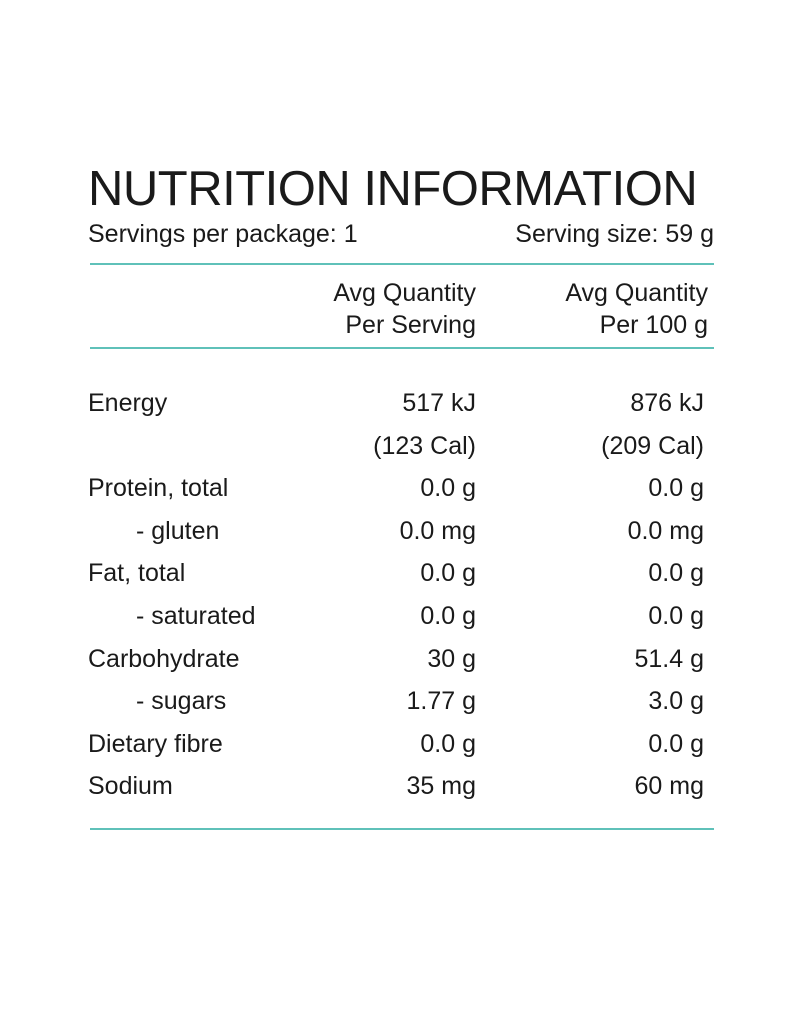 The height and width of the screenshot is (1024, 800). Describe the element at coordinates (441, 701) in the screenshot. I see `value-per-serving: 1.77 g` at that location.